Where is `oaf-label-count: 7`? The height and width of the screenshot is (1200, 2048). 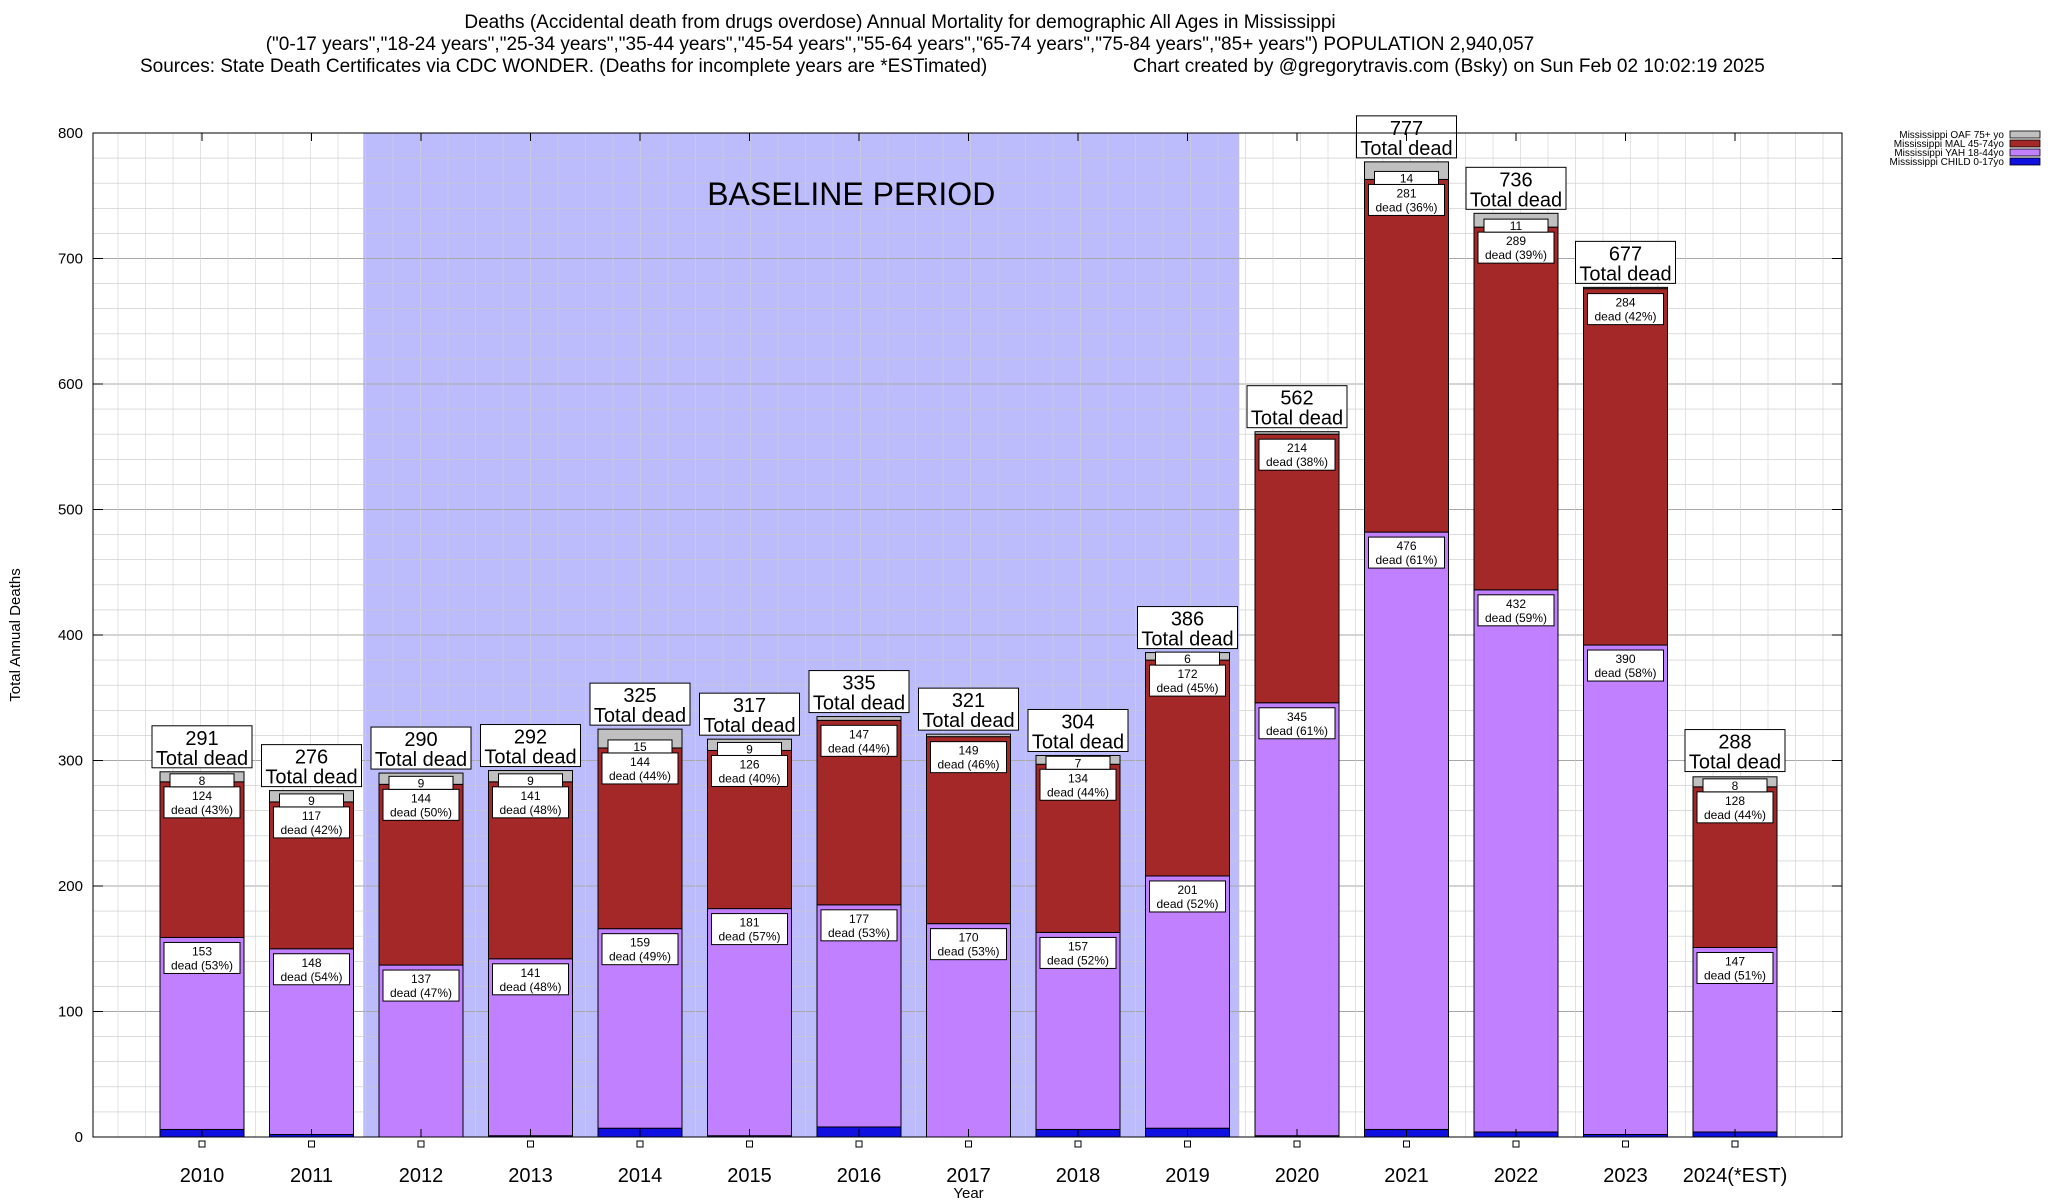
oaf-label-count: 7 is located at coordinates (1078, 763).